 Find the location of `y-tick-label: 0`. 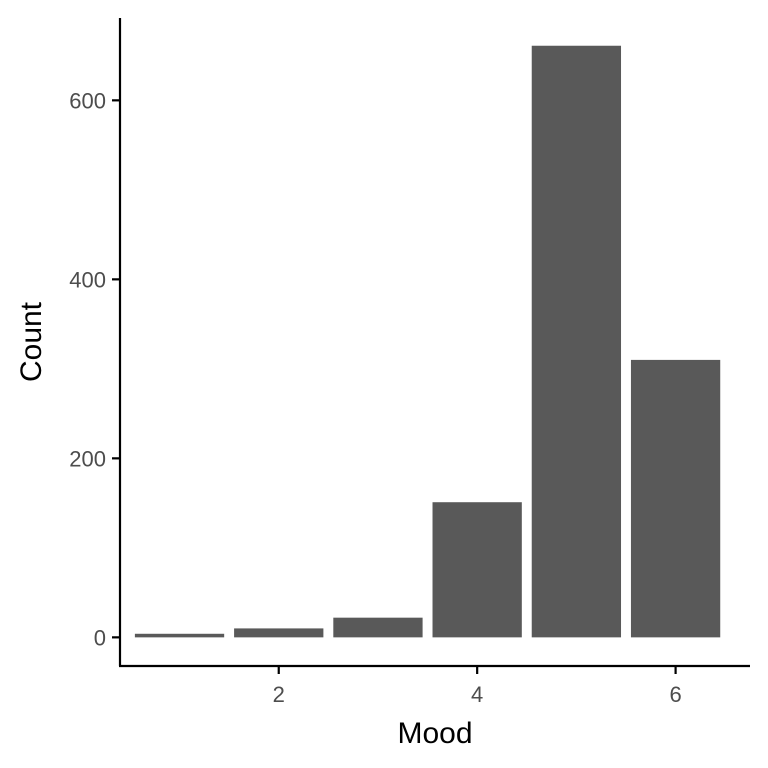

y-tick-label: 0 is located at coordinates (100, 637).